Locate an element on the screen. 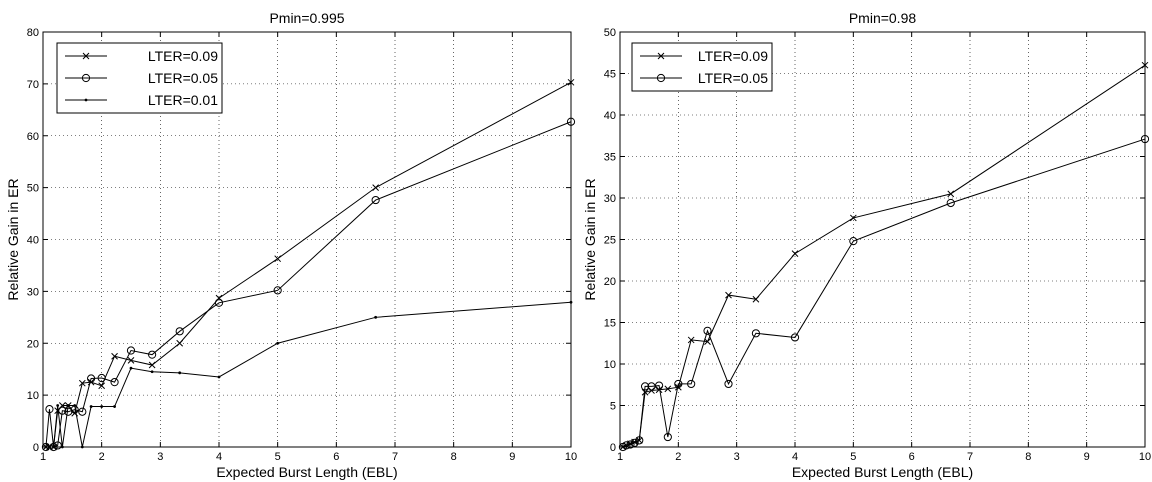 Image resolution: width=1152 pixels, height=482 pixels. x-tick-label: 3 is located at coordinates (737, 457).